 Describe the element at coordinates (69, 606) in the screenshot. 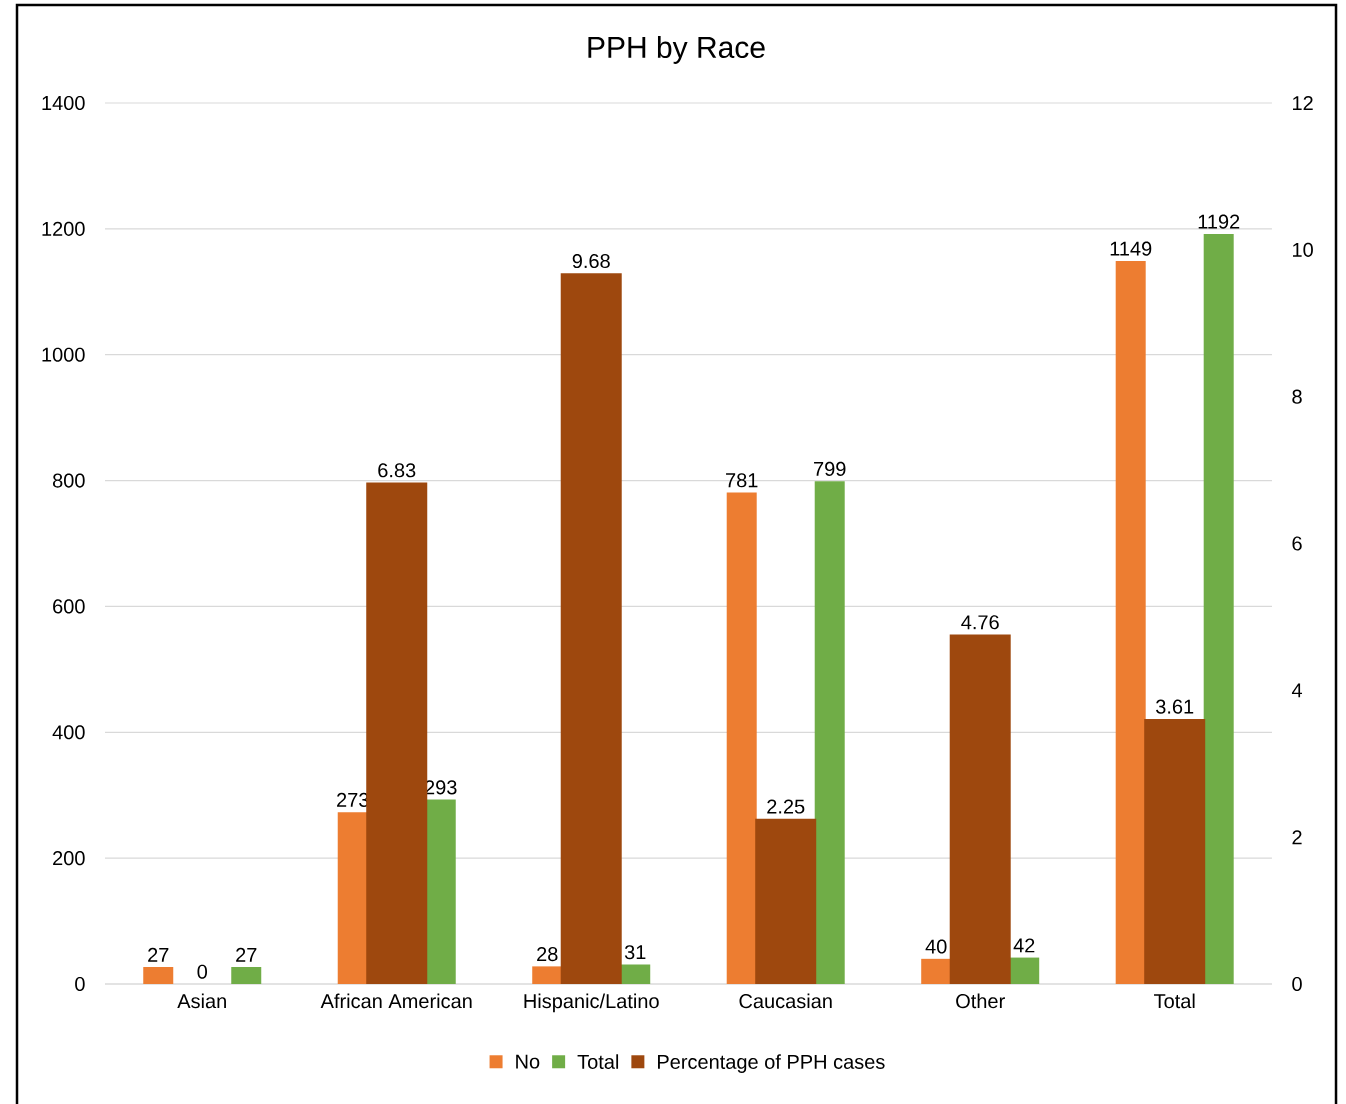

I see `y-tick-label: 600` at that location.